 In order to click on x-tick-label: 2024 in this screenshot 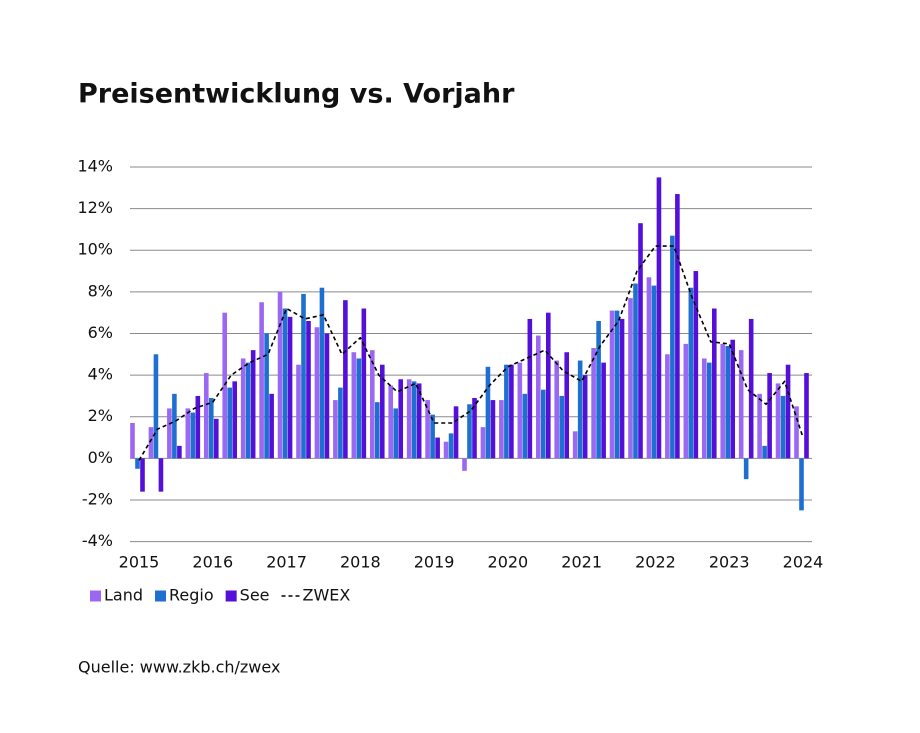, I will do `click(803, 562)`.